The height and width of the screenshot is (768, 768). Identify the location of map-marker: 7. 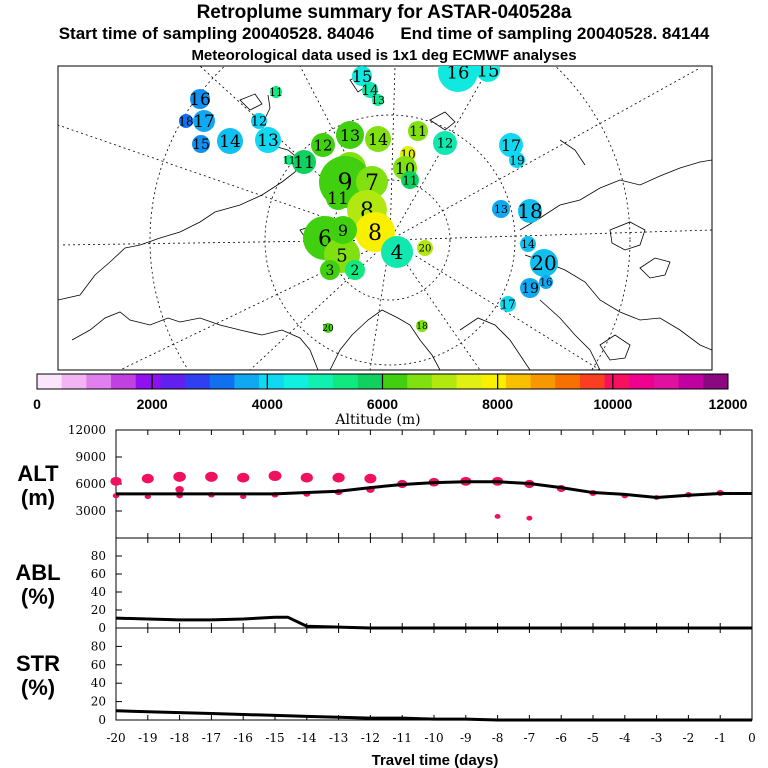
(372, 182).